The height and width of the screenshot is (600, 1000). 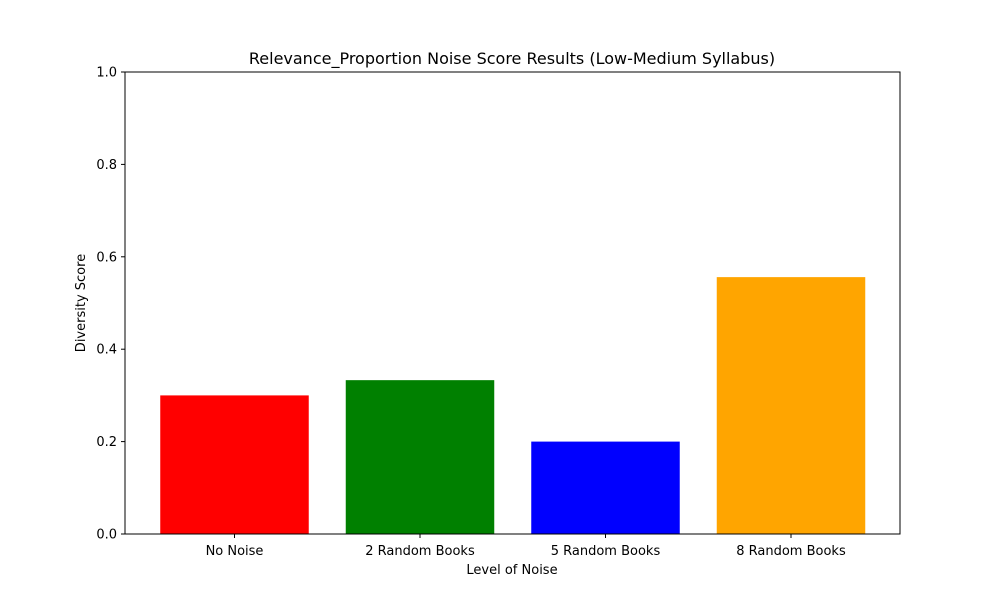 I want to click on y-axis: 0.0 0.2 0.4 0.6 0.8 1.0, so click(x=110, y=304).